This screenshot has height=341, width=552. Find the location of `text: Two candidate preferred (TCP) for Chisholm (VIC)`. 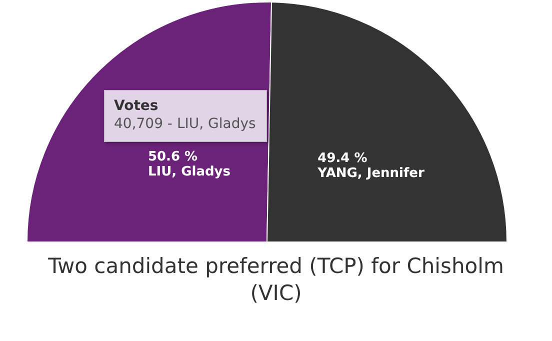

text: Two candidate preferred (TCP) for Chisholm (VIC) is located at coordinates (275, 279).